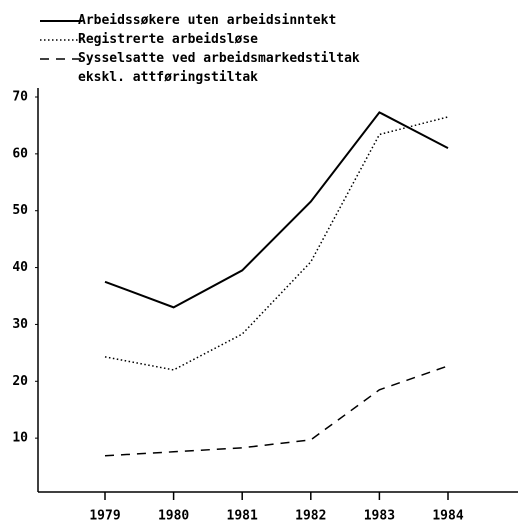 This screenshot has height=526, width=518. Describe the element at coordinates (207, 20) in the screenshot. I see `legend-label: Arbeidssøkere uten arbeidsinntekt` at that location.